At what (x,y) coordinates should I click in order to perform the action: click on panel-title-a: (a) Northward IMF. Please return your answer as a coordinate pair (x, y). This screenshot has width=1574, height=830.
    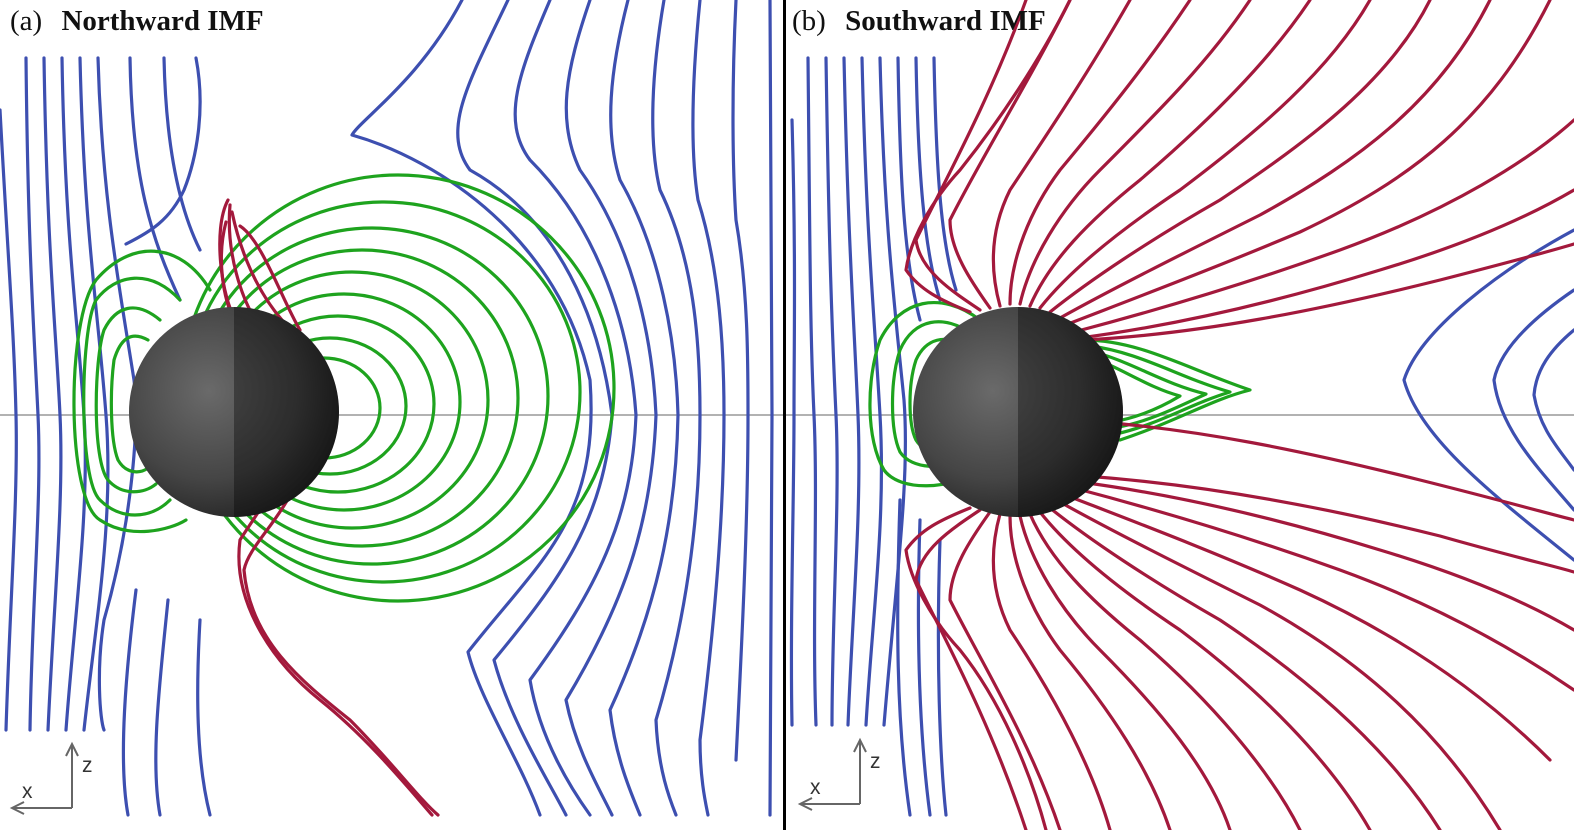
    Looking at the image, I should click on (137, 21).